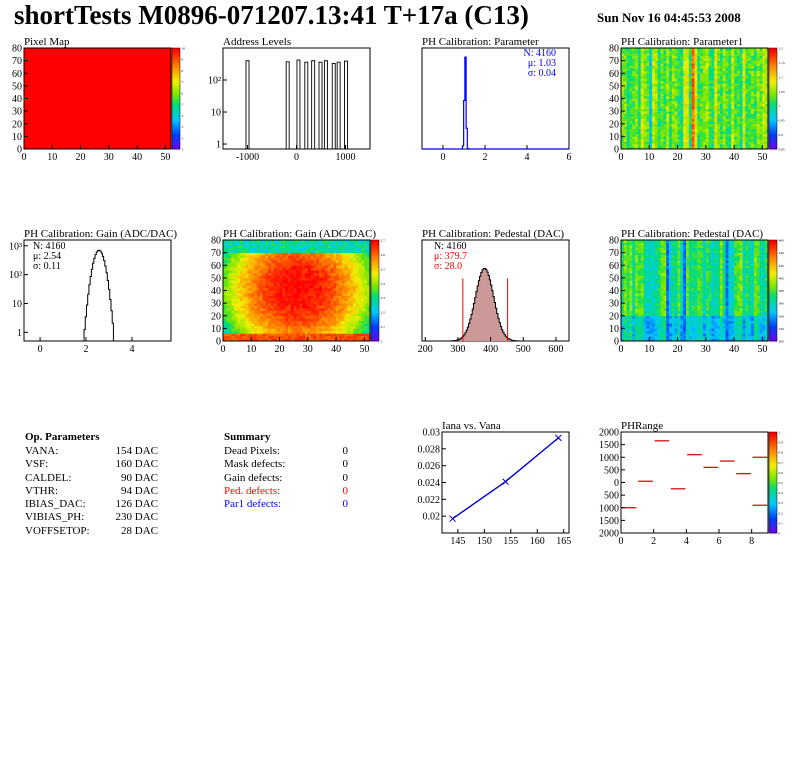  What do you see at coordinates (480, 42) in the screenshot?
I see `chart-title: PH Calibration: Parameter` at bounding box center [480, 42].